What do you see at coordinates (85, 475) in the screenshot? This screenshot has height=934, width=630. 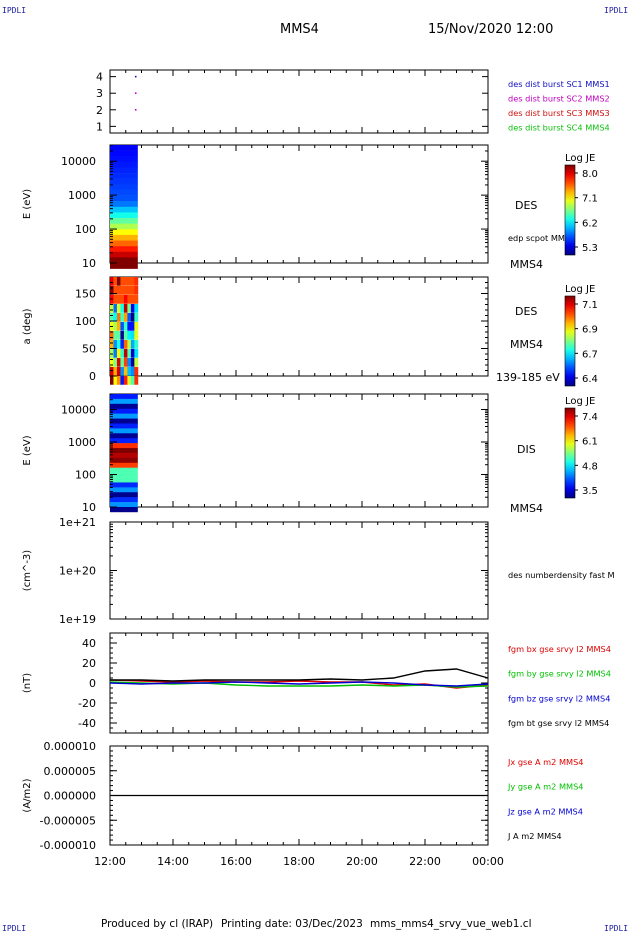 I see `y-tick-label: 100` at bounding box center [85, 475].